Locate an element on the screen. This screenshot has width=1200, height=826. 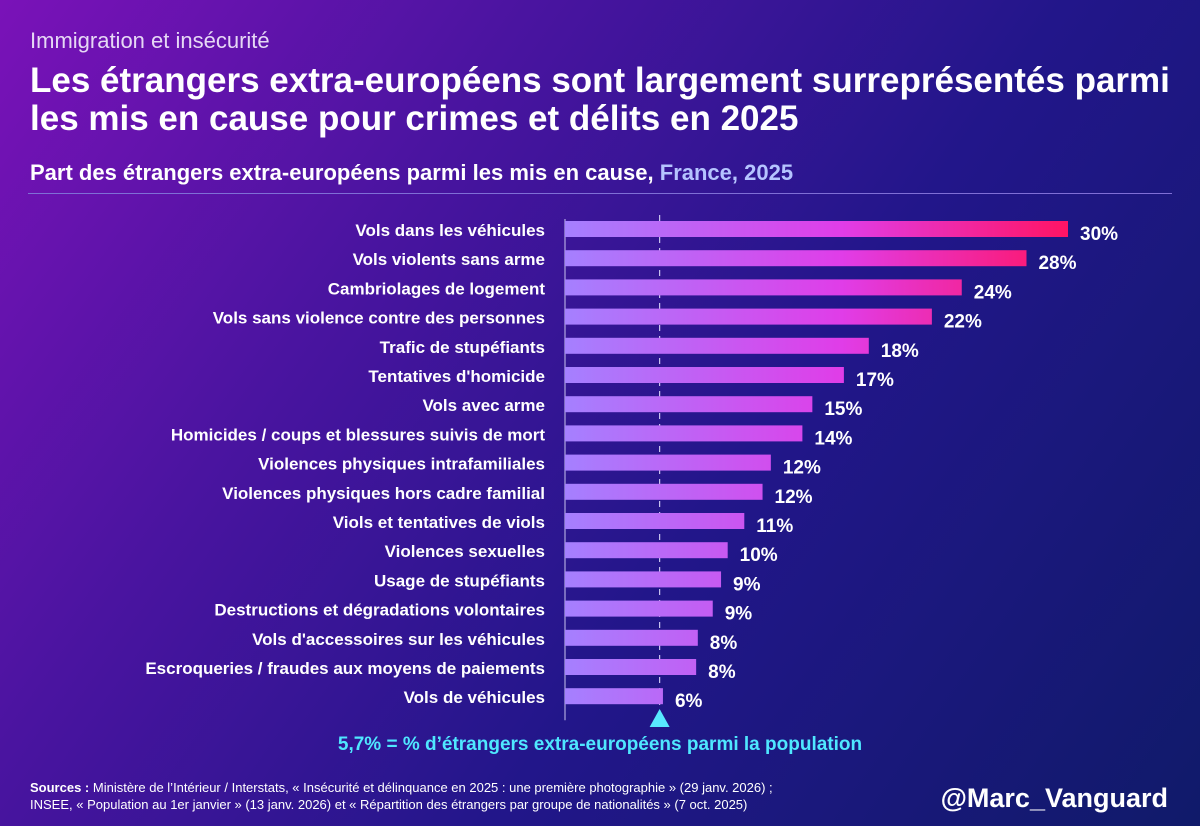
value-label-8: 14% is located at coordinates (833, 438).